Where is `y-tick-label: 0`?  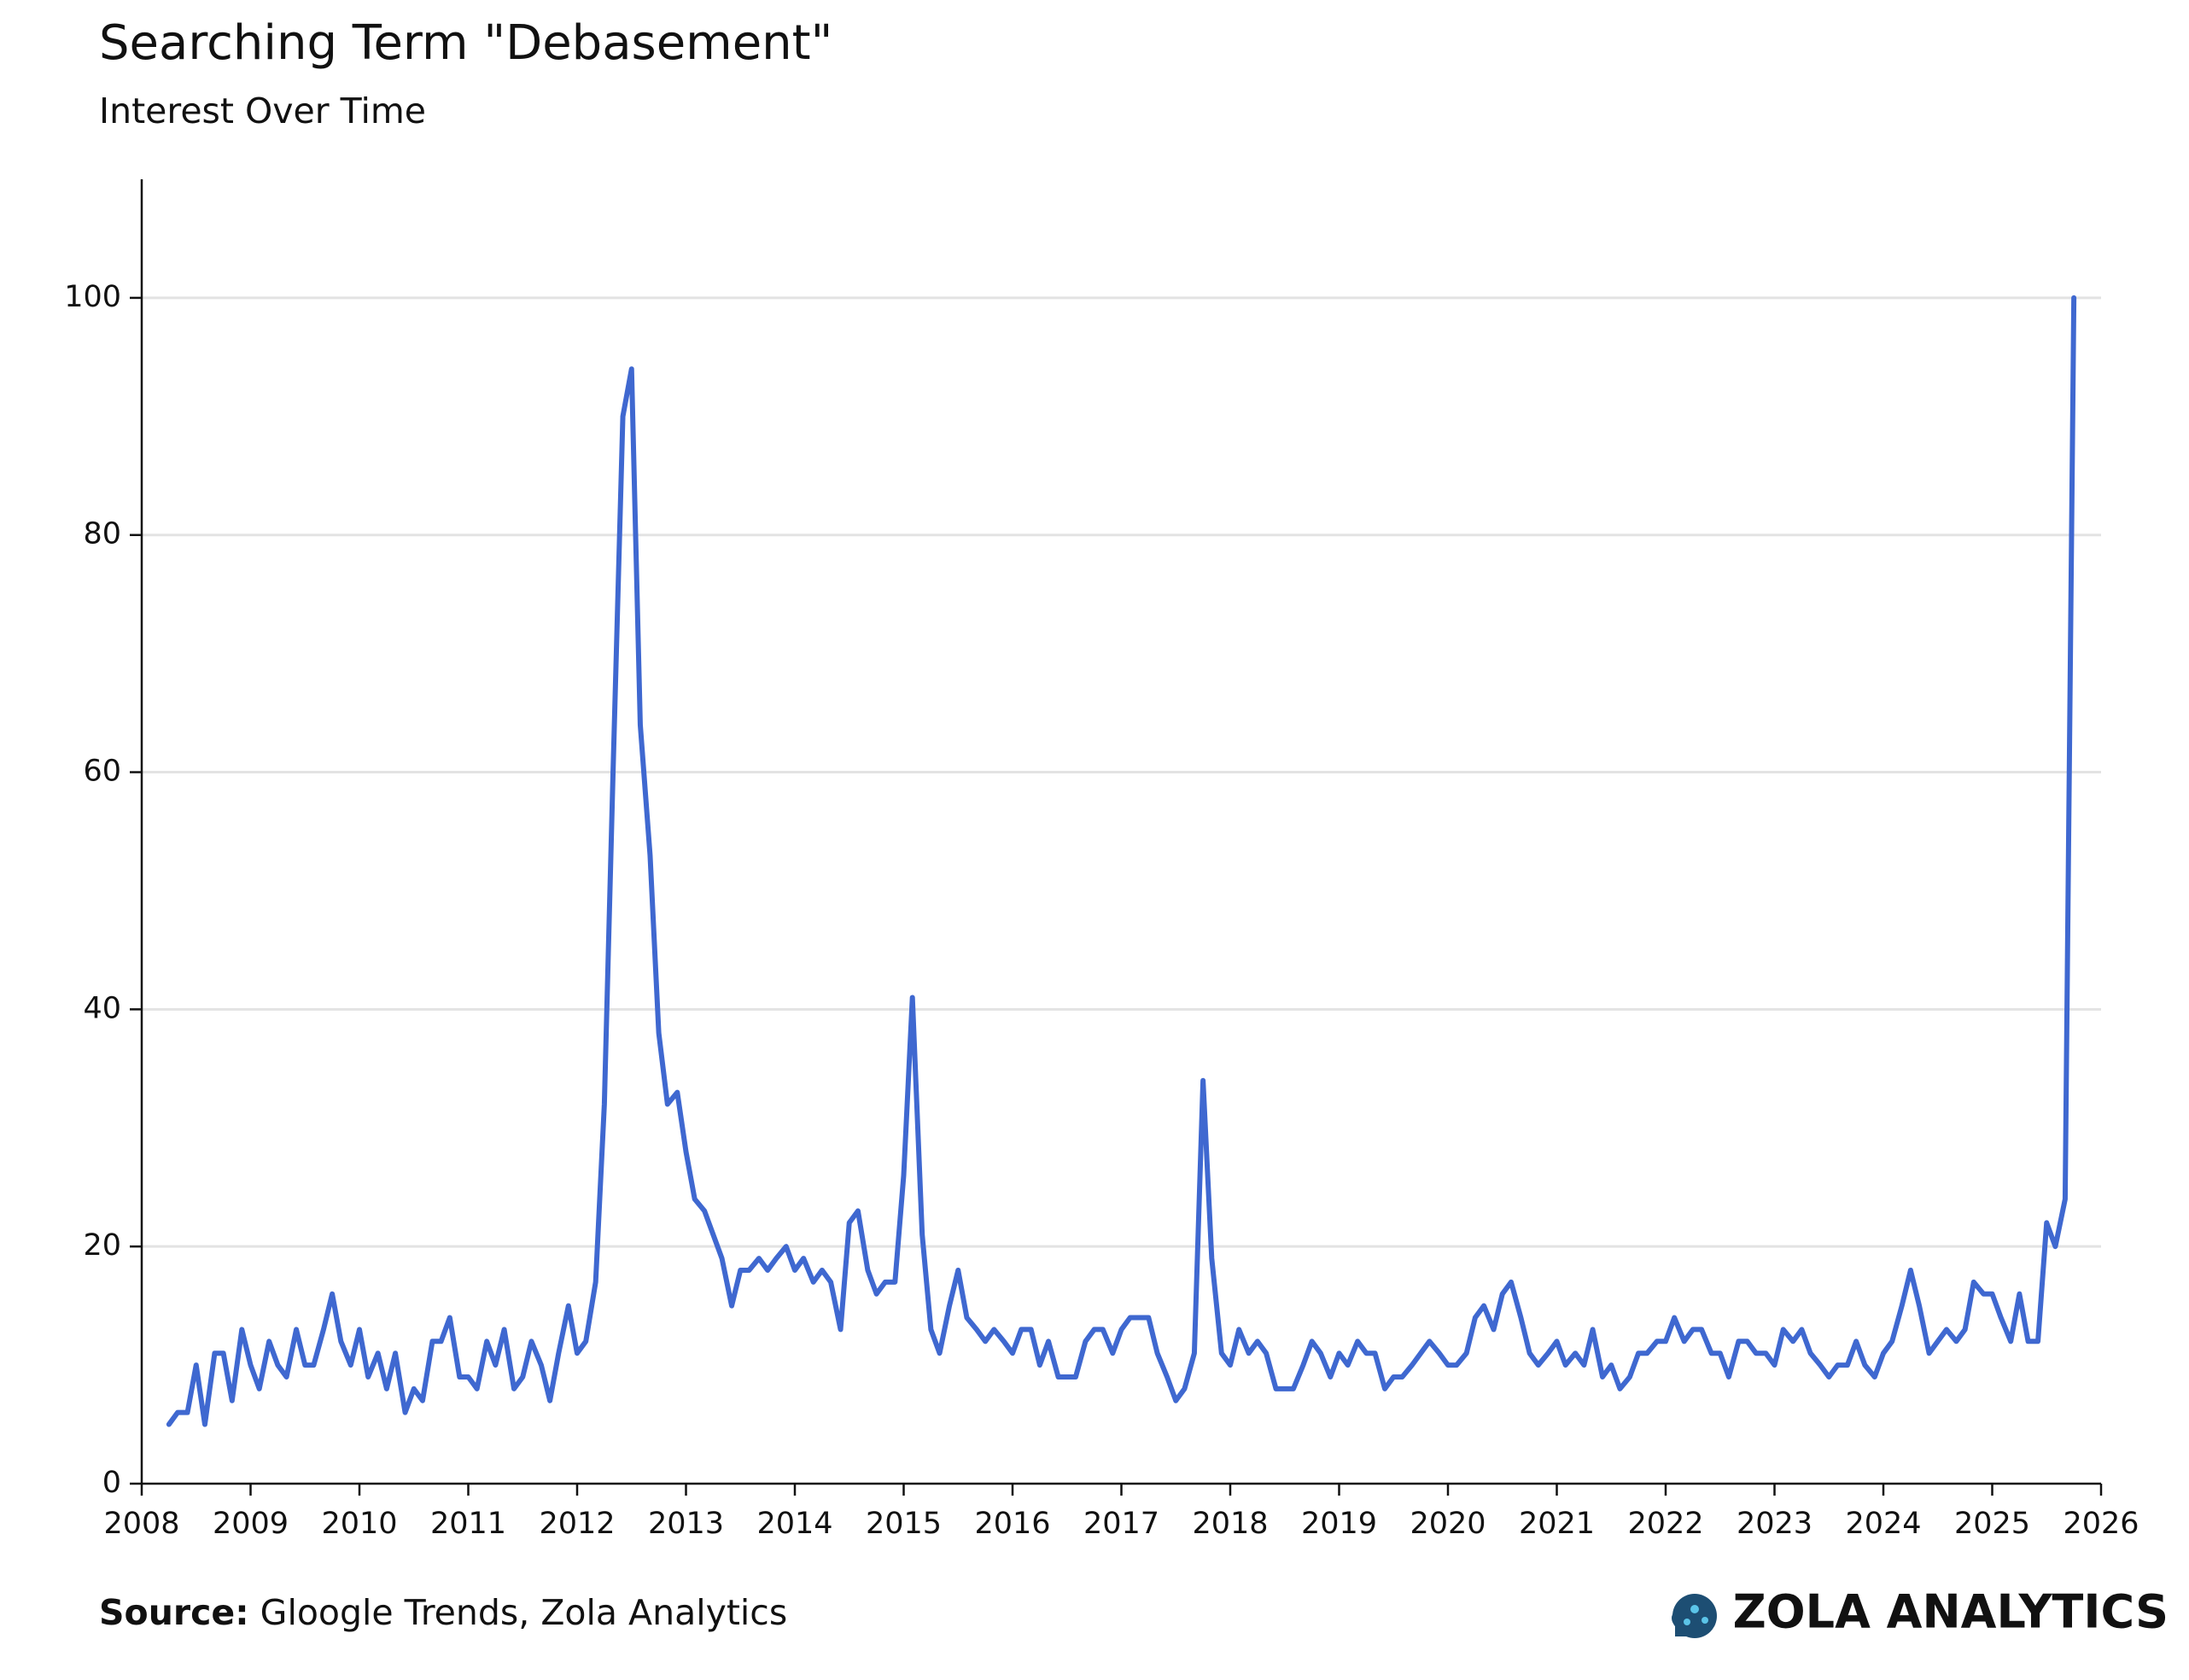
y-tick-label: 0 is located at coordinates (111, 1483).